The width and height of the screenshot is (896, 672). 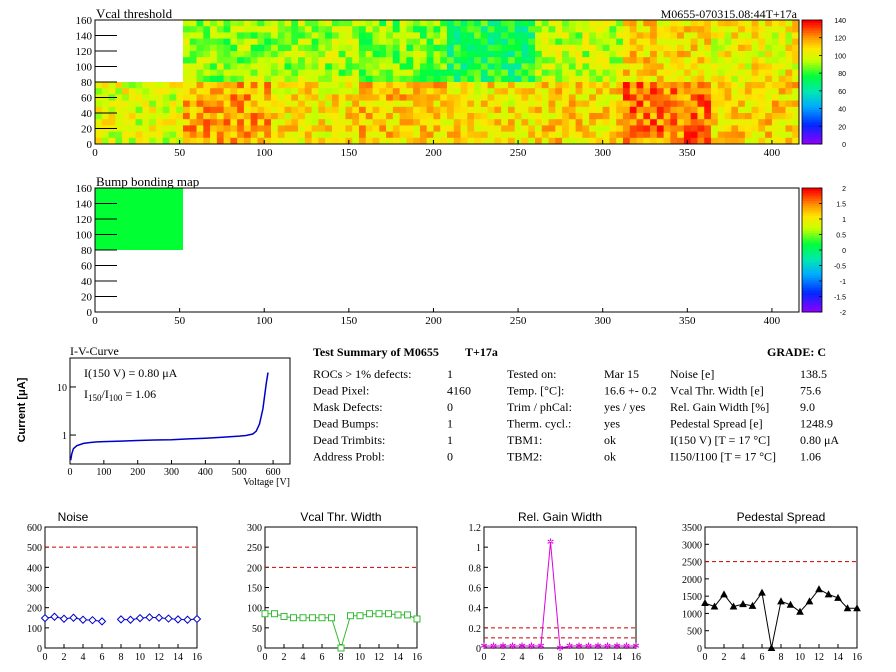 What do you see at coordinates (636, 657) in the screenshot?
I see `roc-x-tick-label: 16` at bounding box center [636, 657].